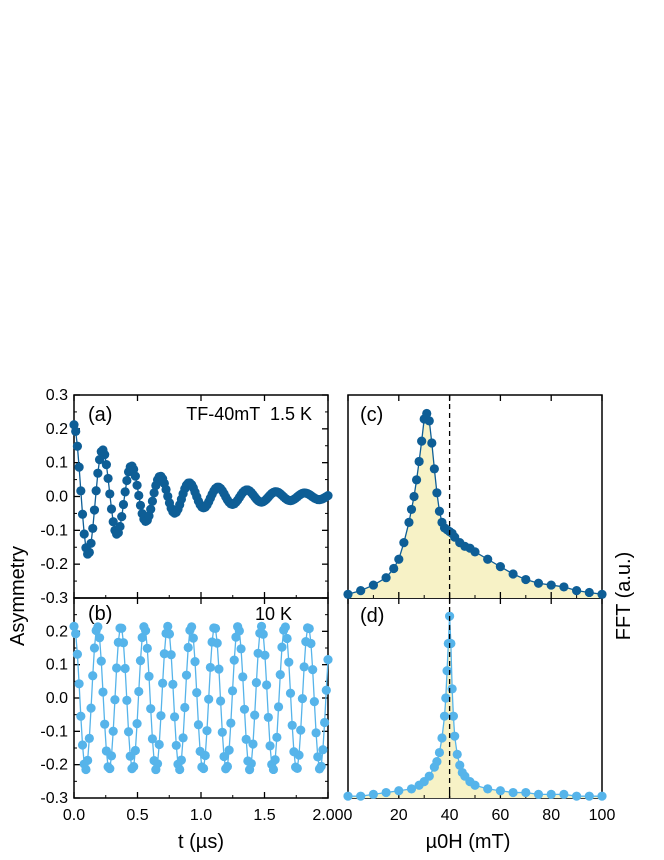 The image size is (664, 860). Describe the element at coordinates (468, 842) in the screenshot. I see `x-axis-label-right: µ0H (mT)` at that location.